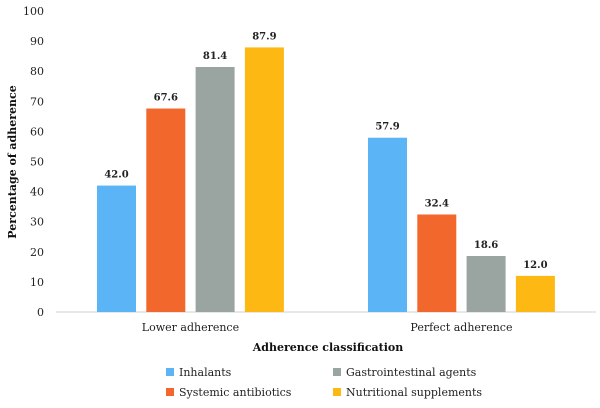  I want to click on category-label: Perfect adherence, so click(461, 327).